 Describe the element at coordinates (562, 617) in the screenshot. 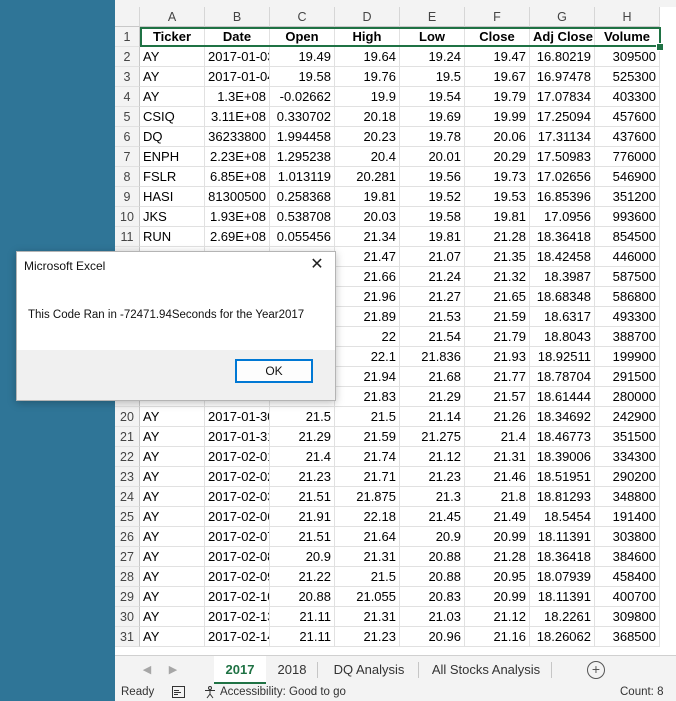

I see `grid-cell: 18.2261` at that location.